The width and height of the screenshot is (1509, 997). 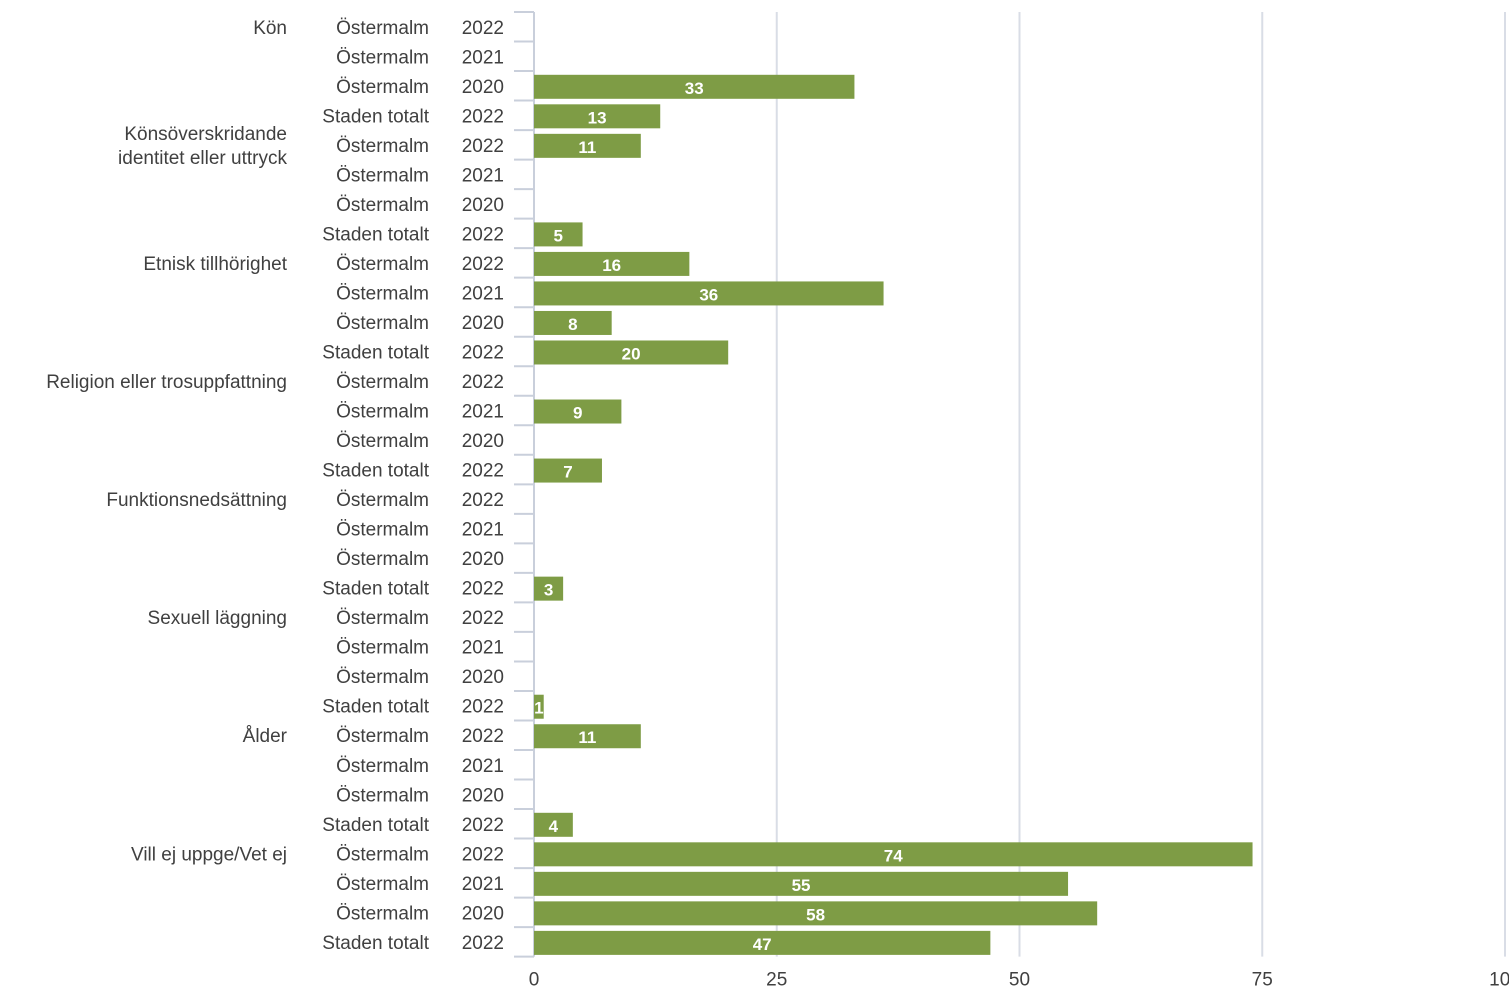 I want to click on x-tick-label: 100, so click(x=1499, y=980).